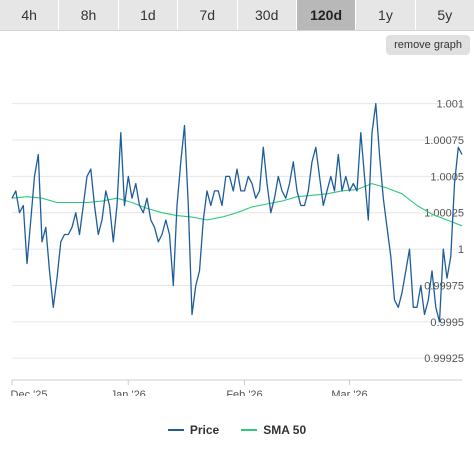 This screenshot has height=455, width=474. What do you see at coordinates (444, 359) in the screenshot?
I see `y-tick-label: 0.99925` at bounding box center [444, 359].